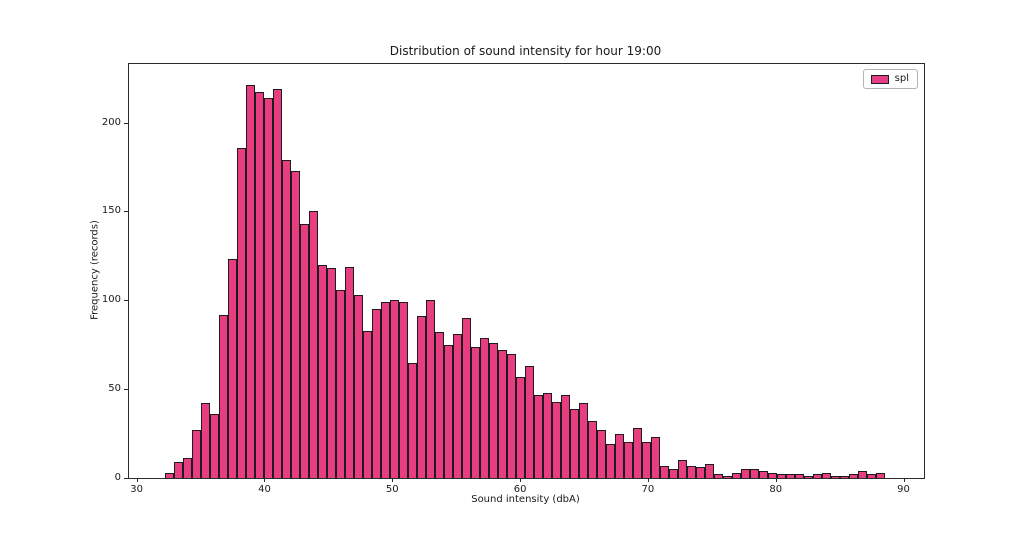  What do you see at coordinates (890, 79) in the screenshot?
I see `legend: spl` at bounding box center [890, 79].